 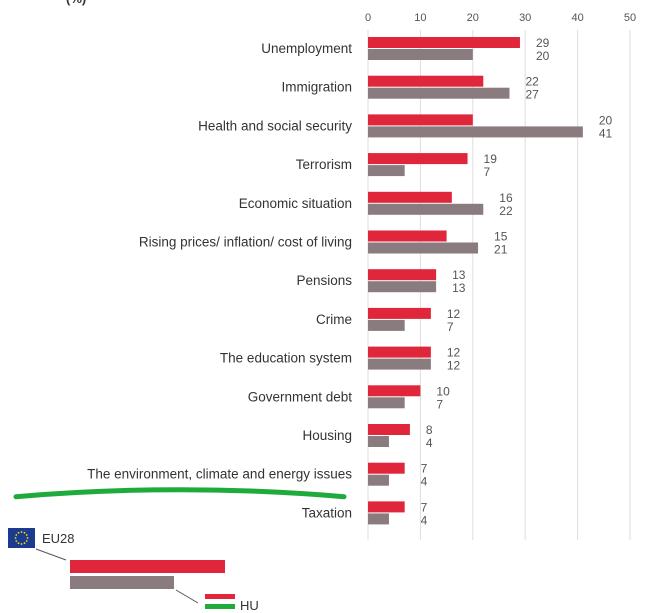 I want to click on category-label: Government debt, so click(x=300, y=396).